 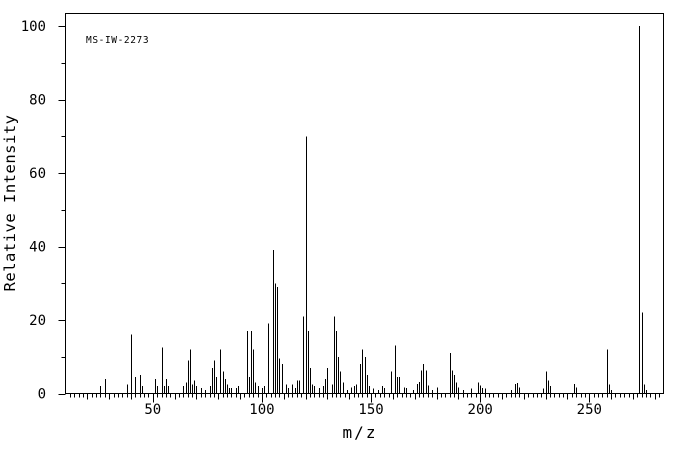 I want to click on y-axis-tick-label: 20, so click(x=37, y=321).